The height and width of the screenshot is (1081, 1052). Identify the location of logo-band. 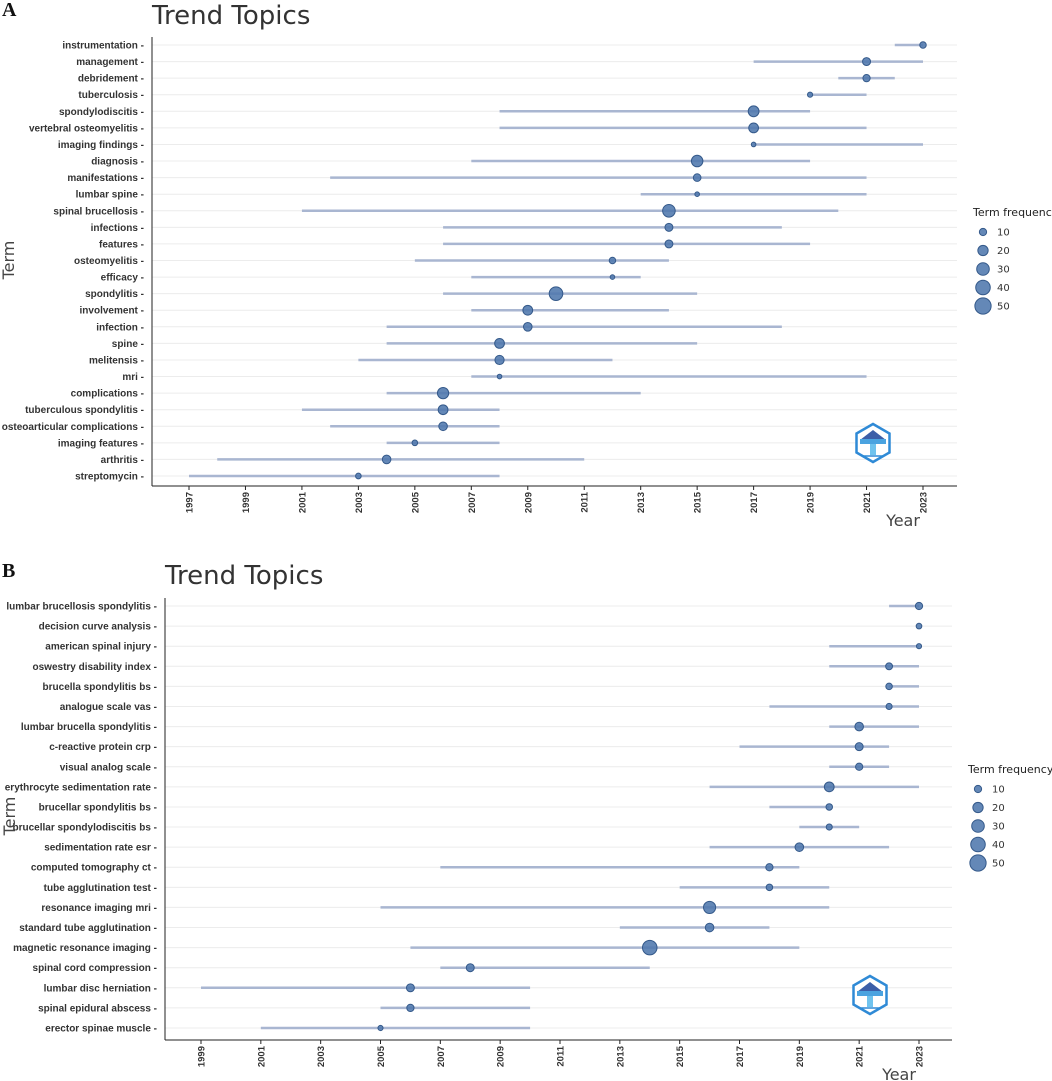
(870, 993).